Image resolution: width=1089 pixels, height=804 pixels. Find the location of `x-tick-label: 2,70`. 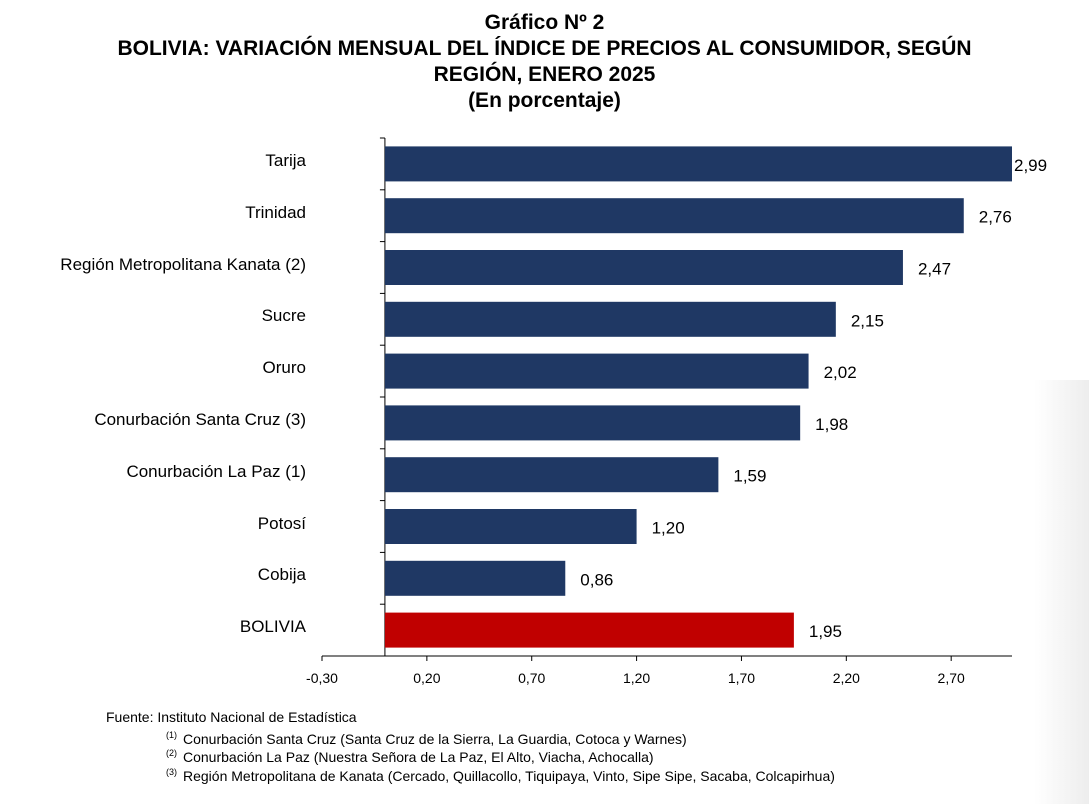

x-tick-label: 2,70 is located at coordinates (951, 678).